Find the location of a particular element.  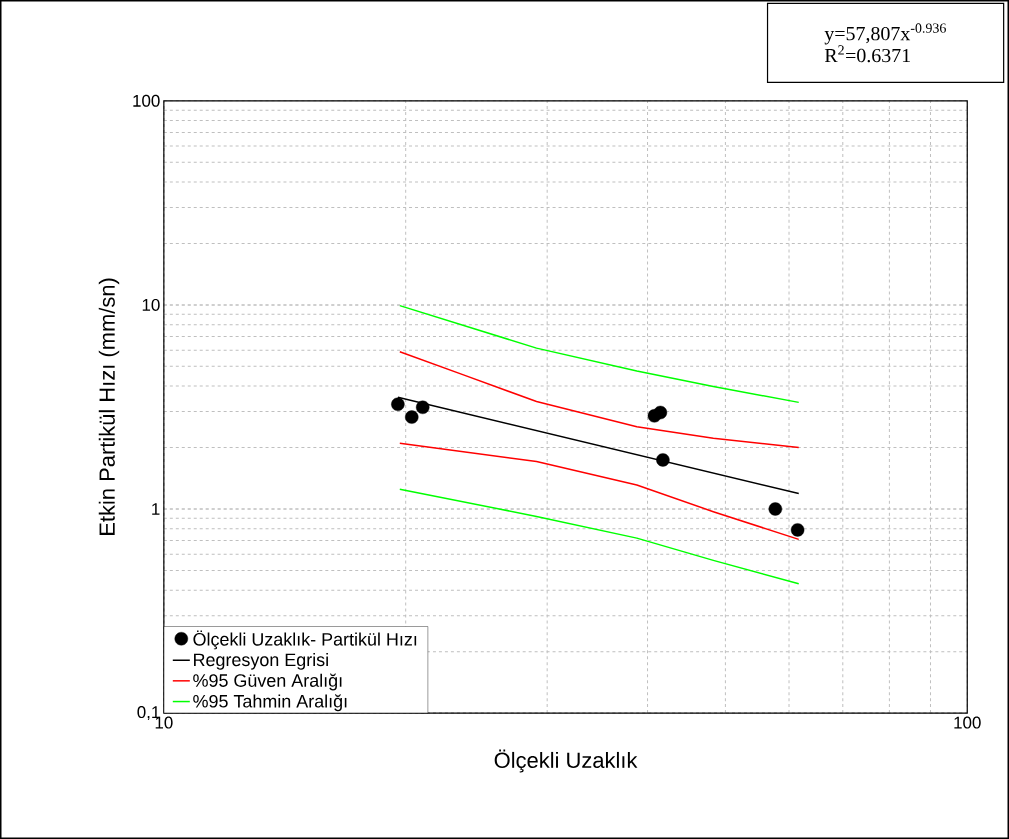

legend-label: %95 Tahmin Aralığı is located at coordinates (270, 703).